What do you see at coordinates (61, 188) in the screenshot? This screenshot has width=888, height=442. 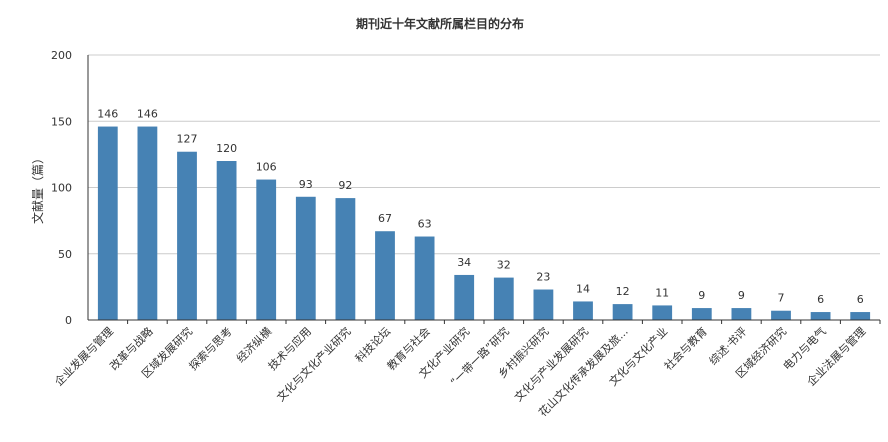 I see `y-tick-label-100: 100` at bounding box center [61, 188].